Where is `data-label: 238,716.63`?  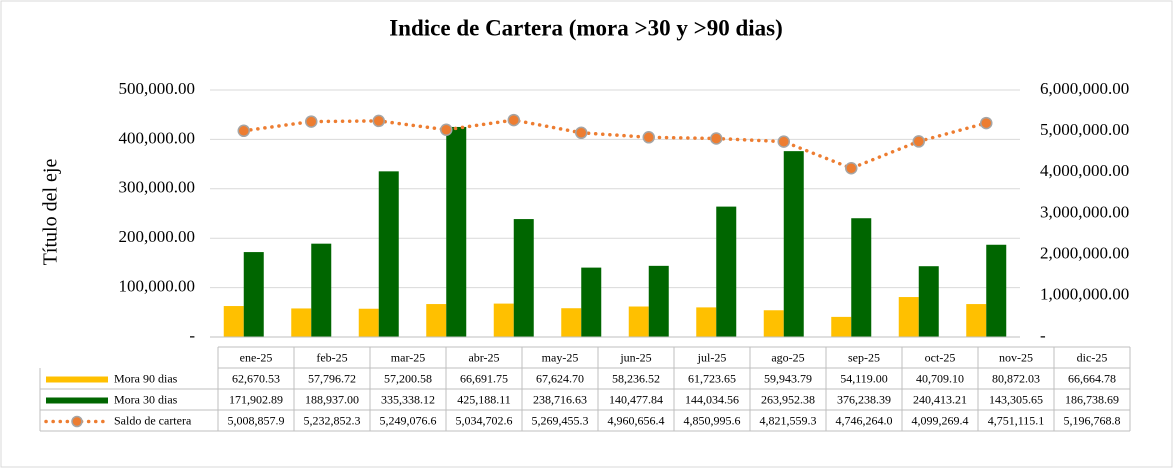 data-label: 238,716.63 is located at coordinates (560, 399).